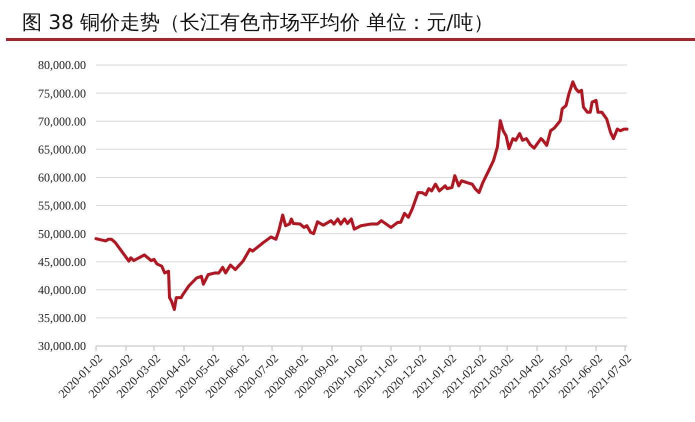  What do you see at coordinates (62, 346) in the screenshot?
I see `y-tick-label: 30,000.00` at bounding box center [62, 346].